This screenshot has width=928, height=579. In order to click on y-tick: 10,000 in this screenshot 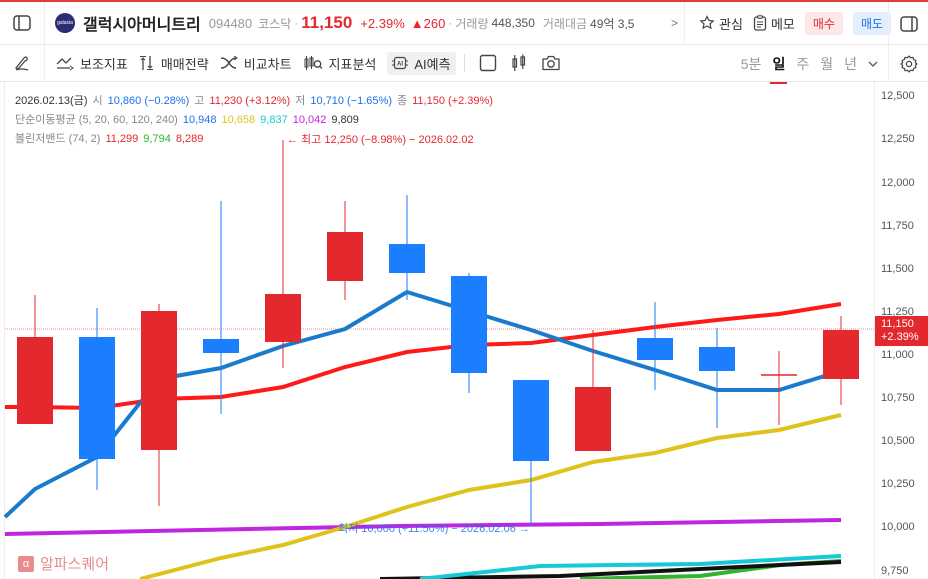, I will do `click(898, 527)`.